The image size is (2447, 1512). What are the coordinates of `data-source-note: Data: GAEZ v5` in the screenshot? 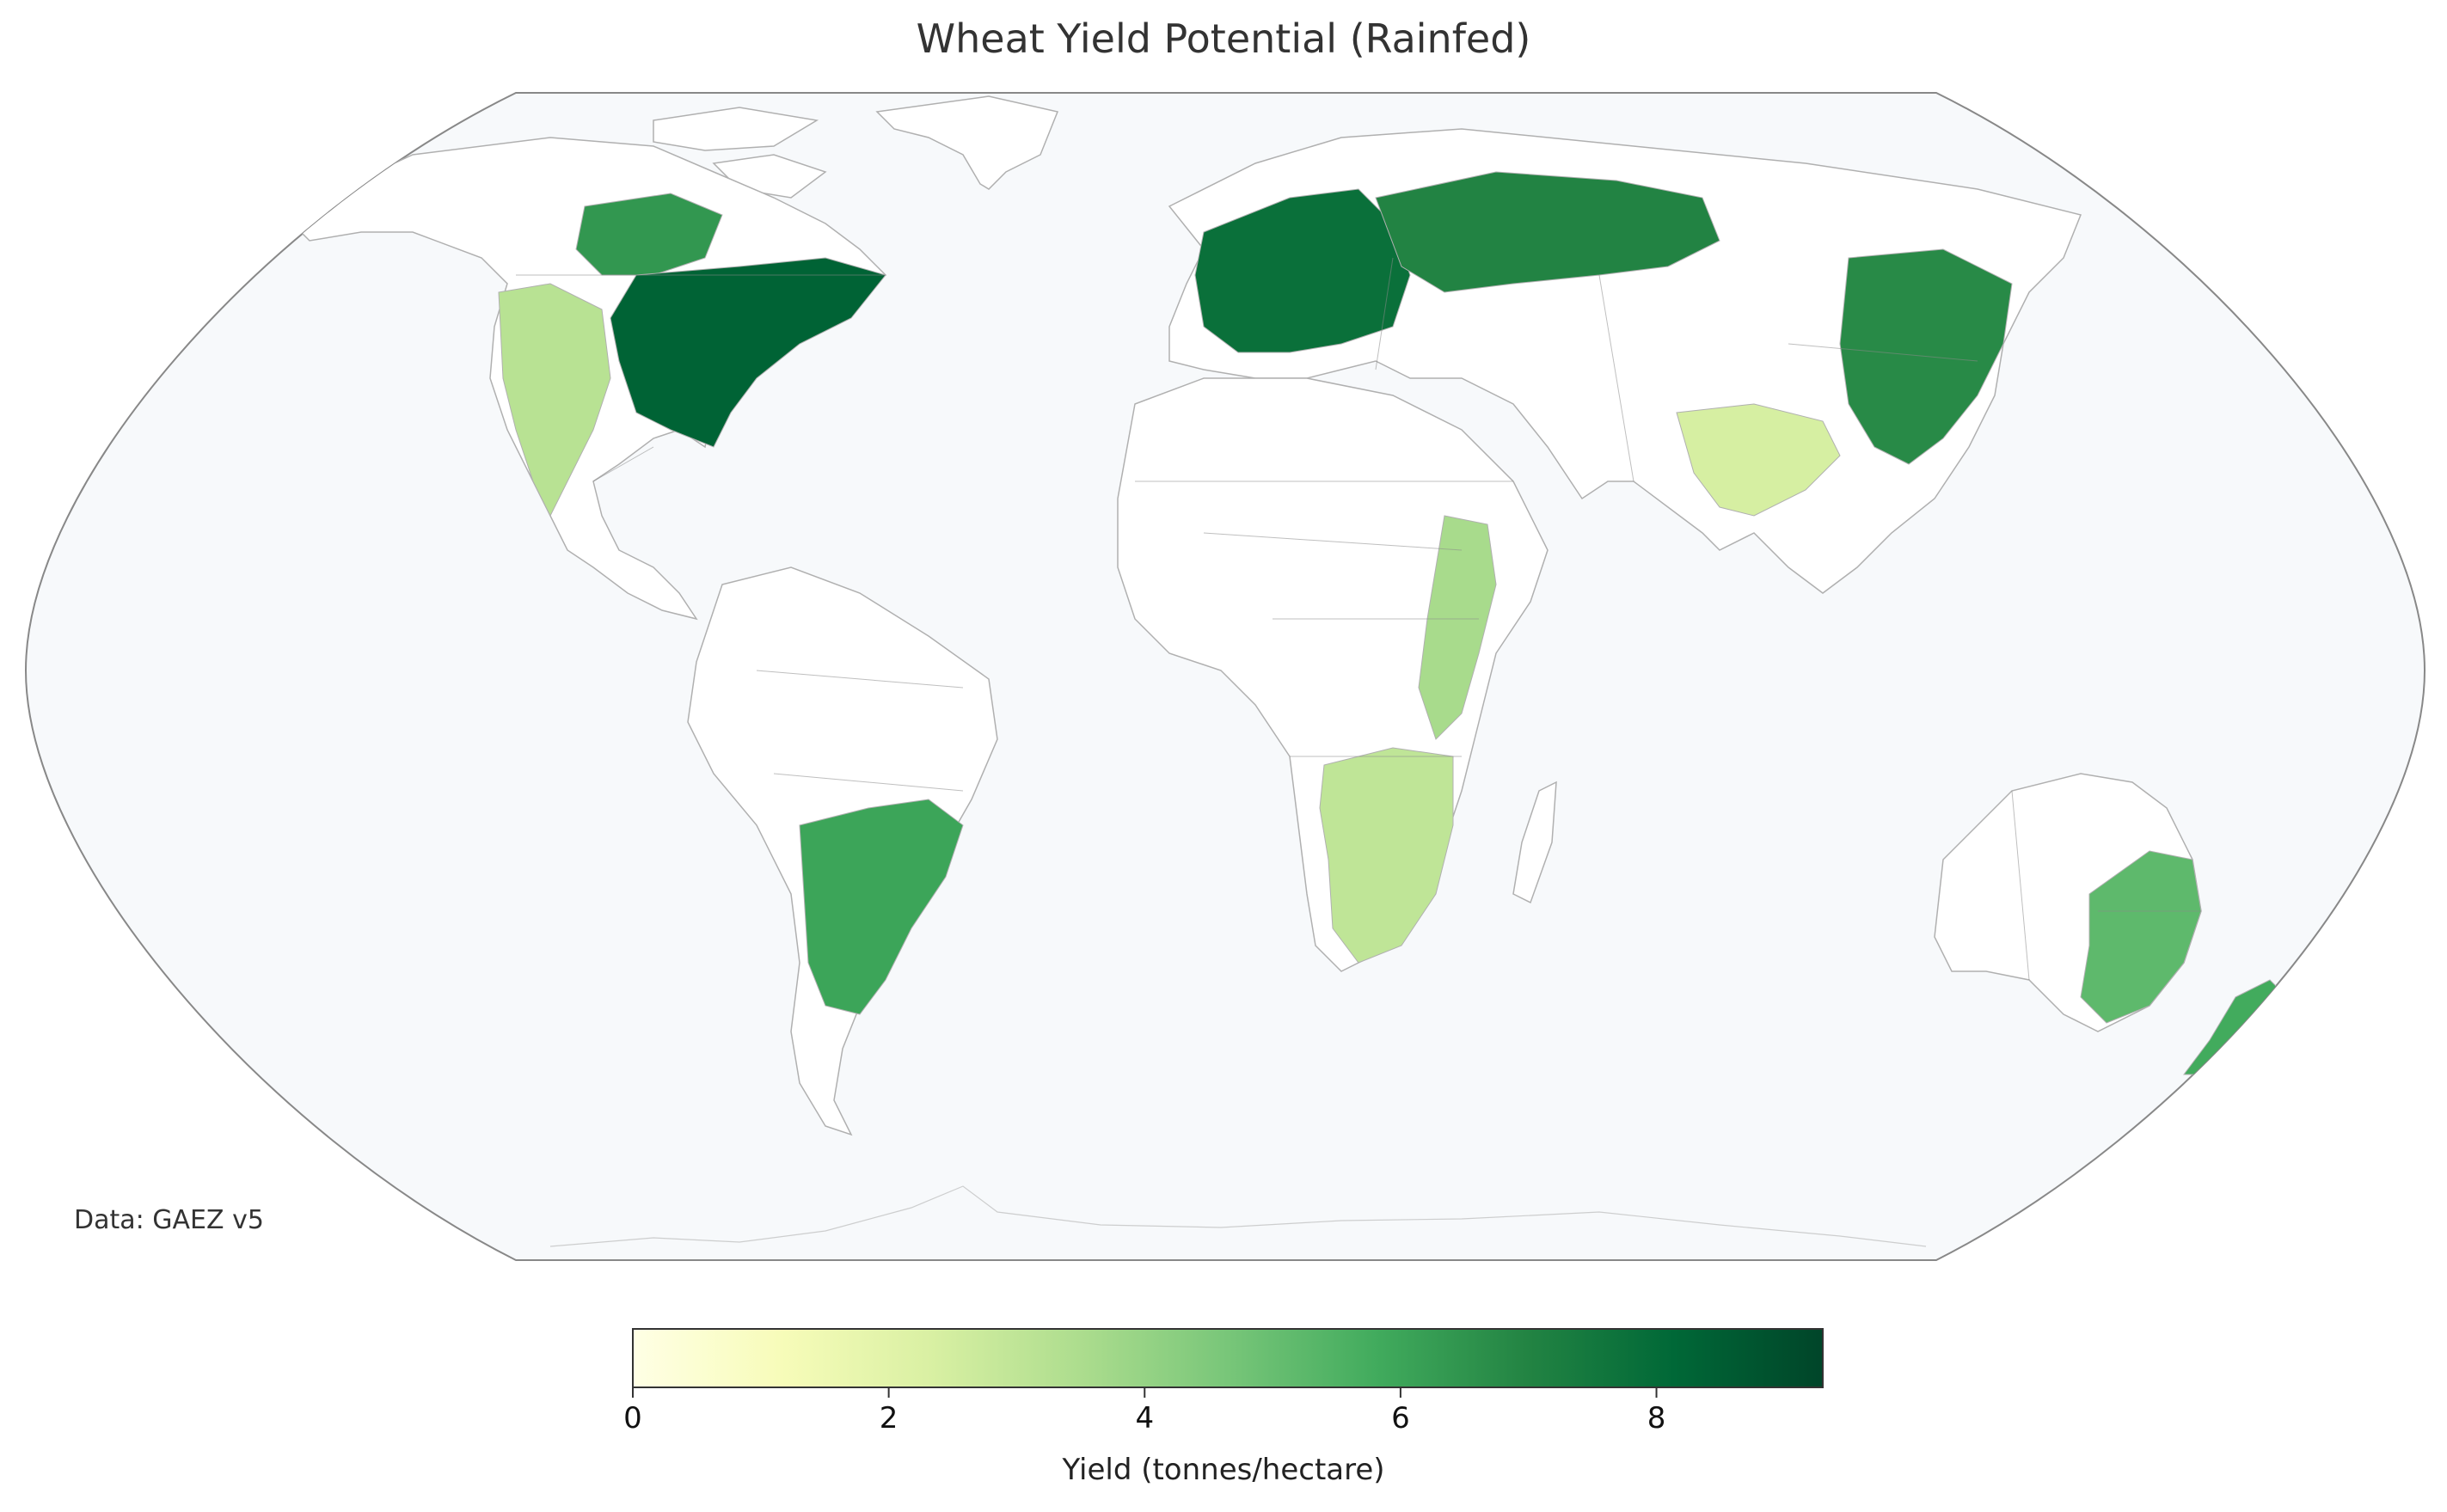 It's located at (169, 1220).